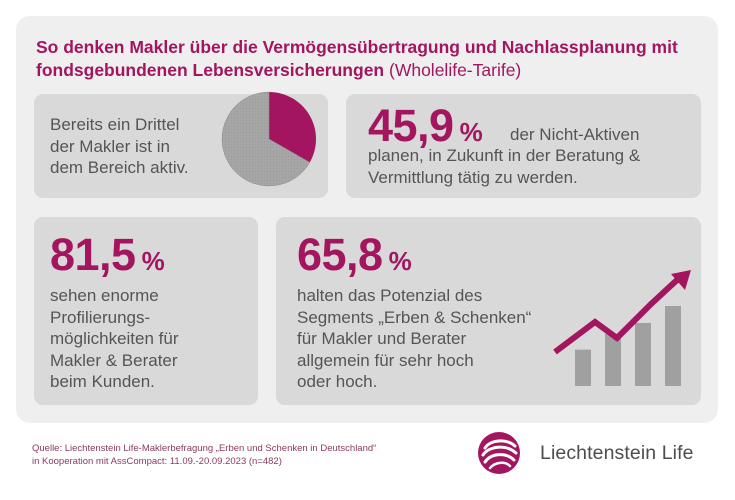 The width and height of the screenshot is (735, 500). Describe the element at coordinates (119, 167) in the screenshot. I see `stat1-line: dem Bereich aktiv.` at that location.